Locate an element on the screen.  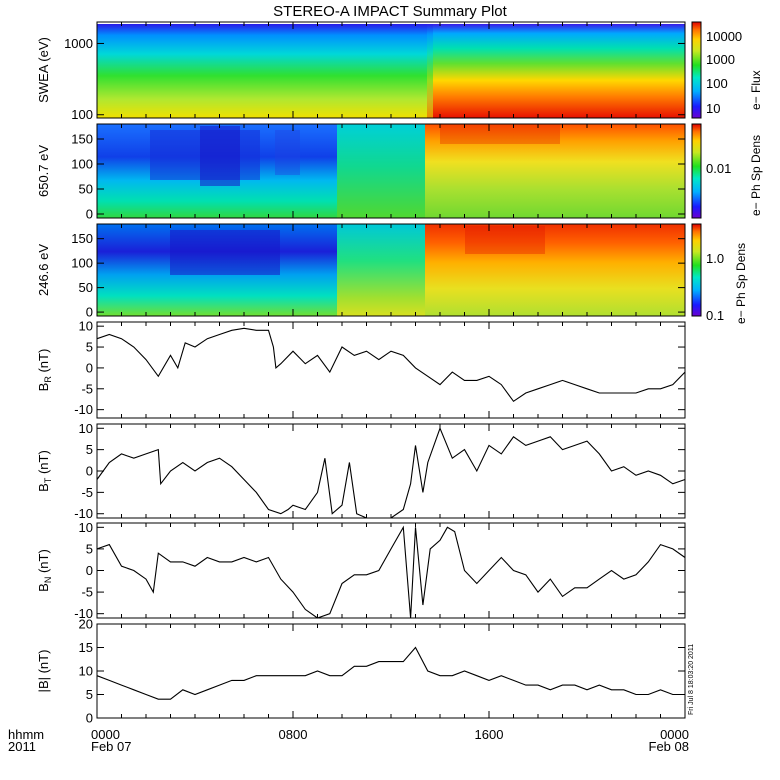
ylabel-p4: BT (nT) is located at coordinates (44, 471).